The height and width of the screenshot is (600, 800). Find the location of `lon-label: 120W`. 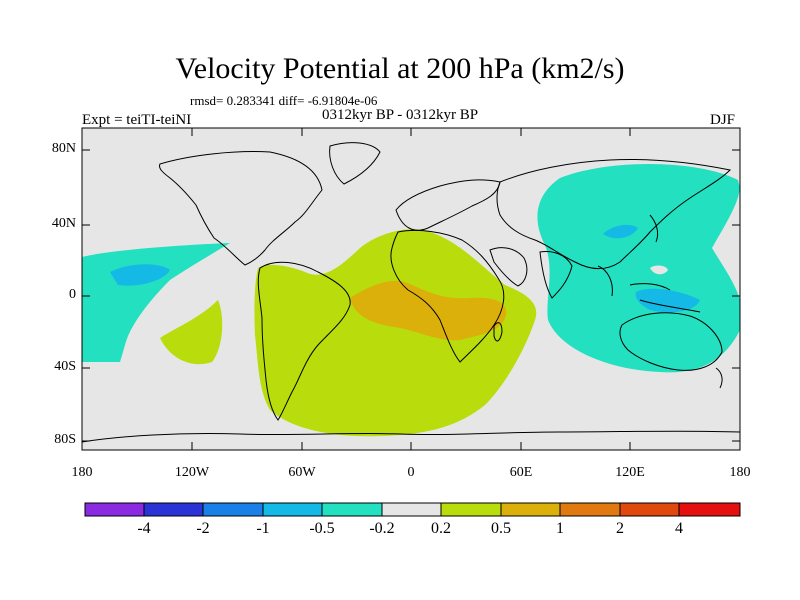

lon-label: 120W is located at coordinates (192, 472).